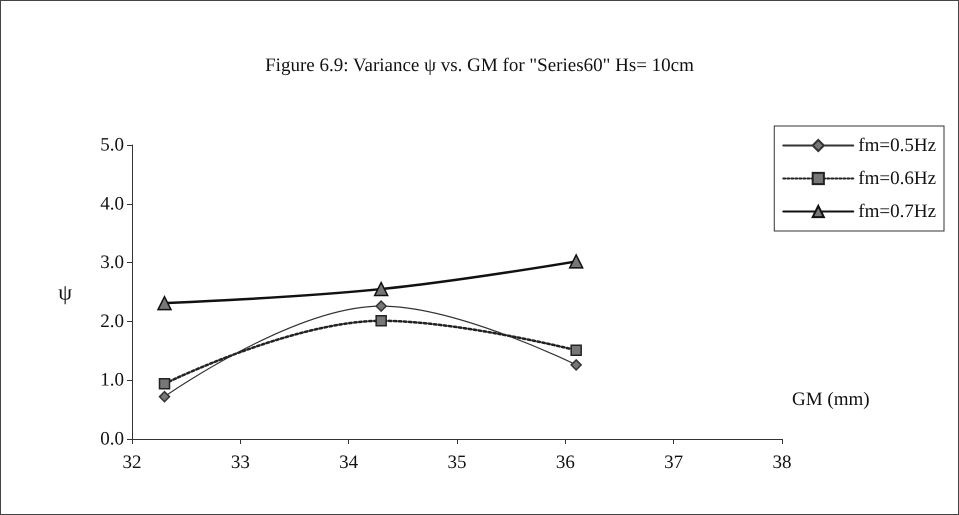 The image size is (959, 515). What do you see at coordinates (112, 145) in the screenshot?
I see `y-tick-label: 5.0` at bounding box center [112, 145].